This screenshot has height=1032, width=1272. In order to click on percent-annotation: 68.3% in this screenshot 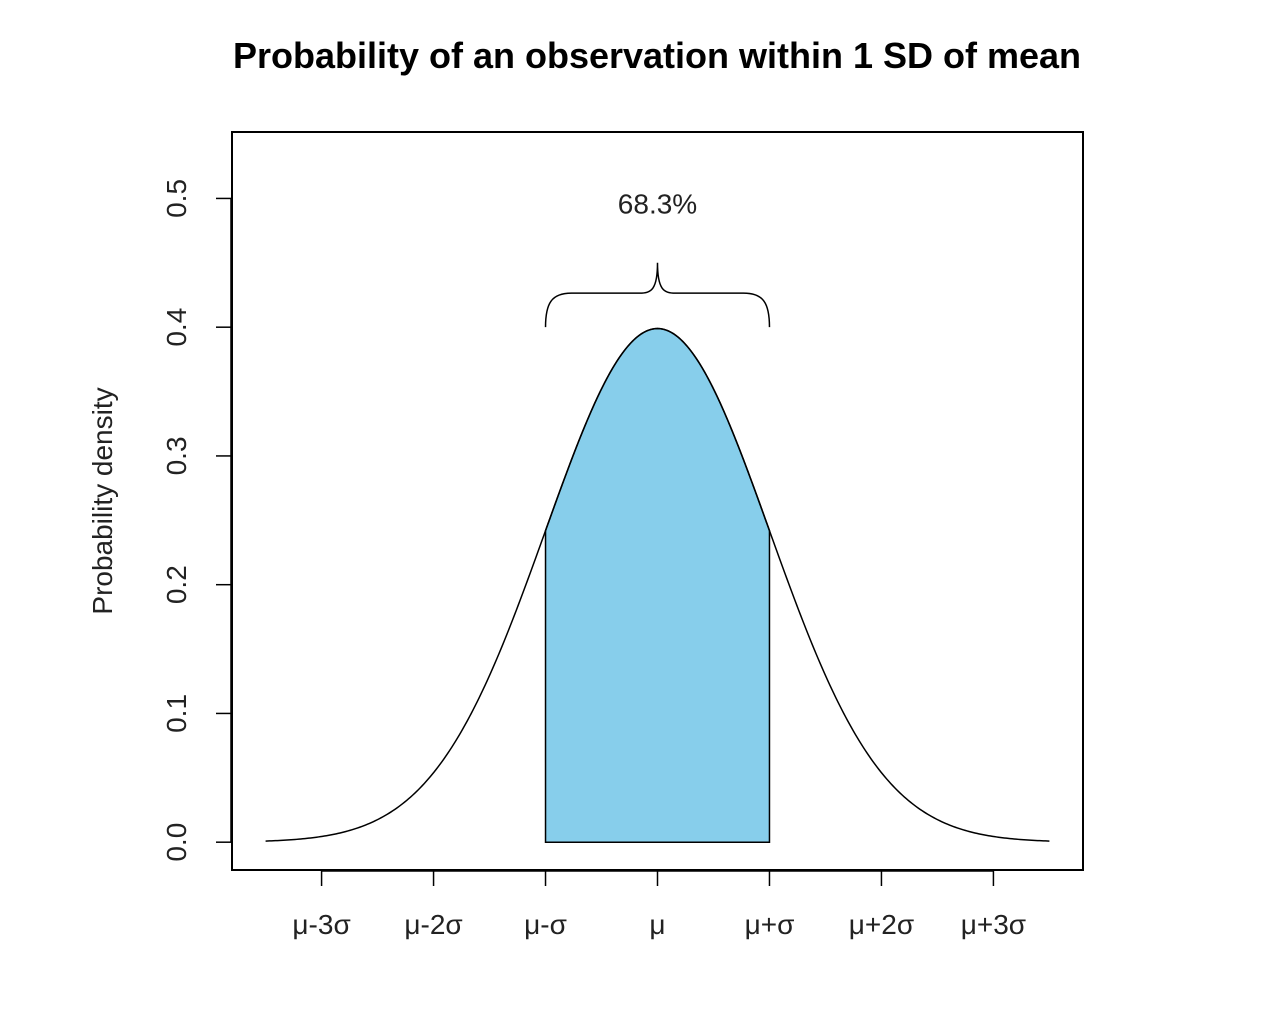, I will do `click(657, 204)`.